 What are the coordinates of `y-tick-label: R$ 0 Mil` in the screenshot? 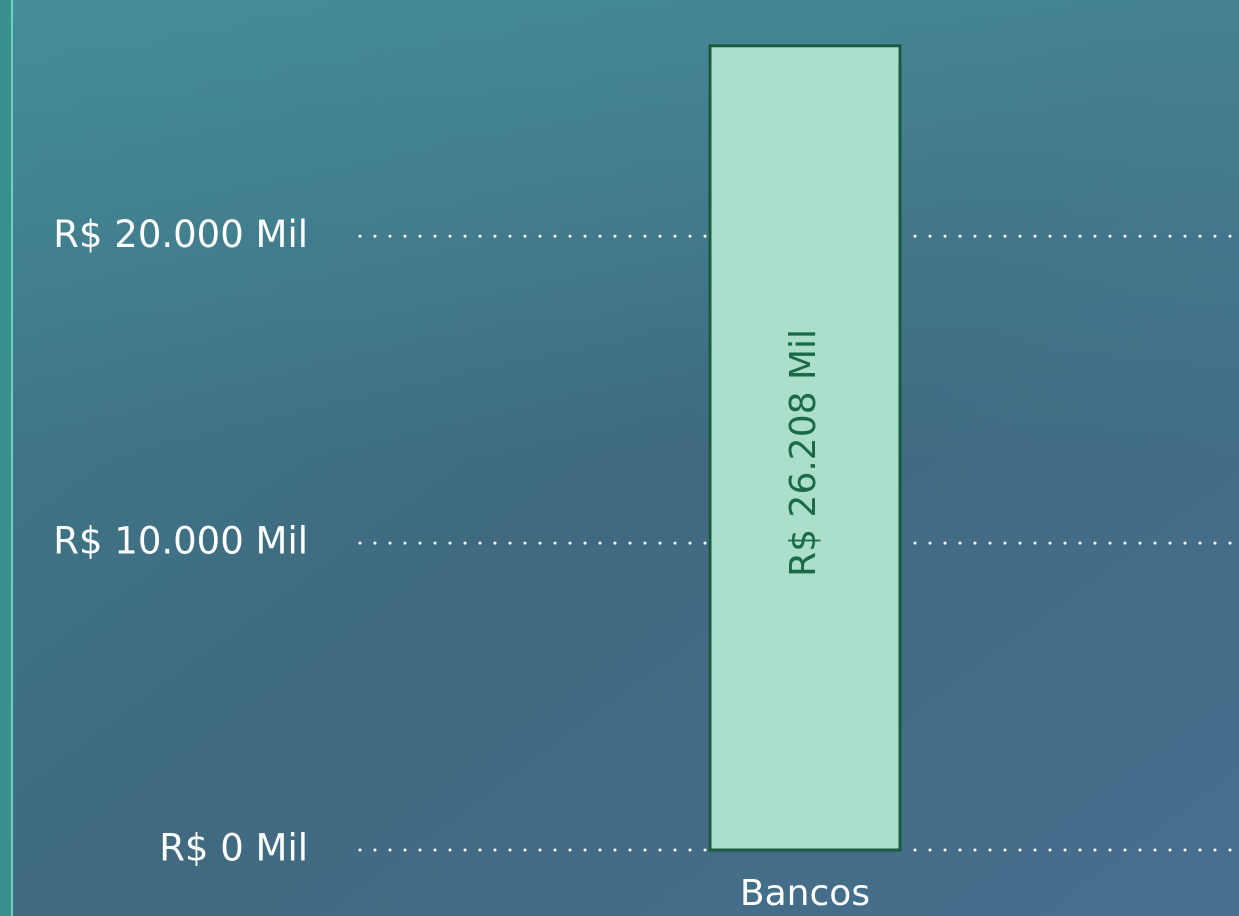 It's located at (233, 848).